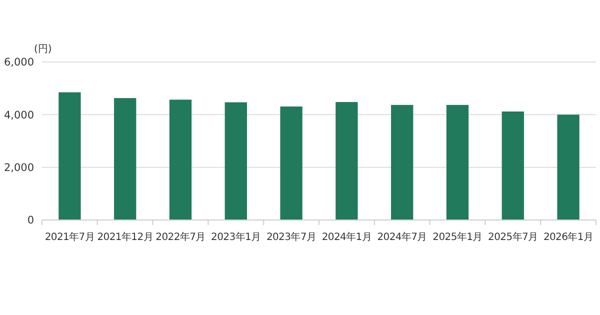 Image resolution: width=600 pixels, height=315 pixels. Describe the element at coordinates (402, 237) in the screenshot. I see `x-tick-label: 2024年7月` at that location.